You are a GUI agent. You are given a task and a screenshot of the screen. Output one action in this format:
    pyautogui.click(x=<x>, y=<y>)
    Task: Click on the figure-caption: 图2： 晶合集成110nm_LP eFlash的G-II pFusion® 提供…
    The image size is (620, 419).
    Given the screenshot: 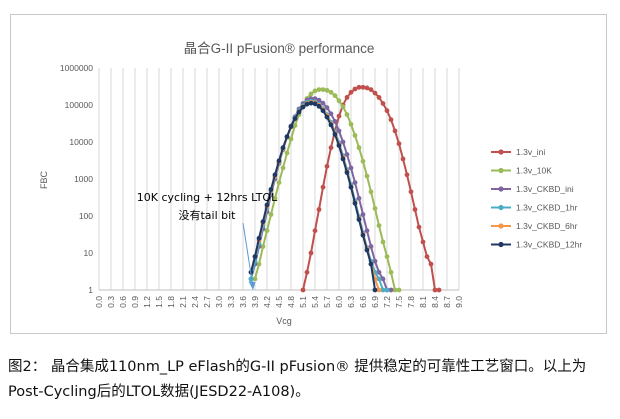 What is the action you would take?
    pyautogui.click(x=311, y=380)
    